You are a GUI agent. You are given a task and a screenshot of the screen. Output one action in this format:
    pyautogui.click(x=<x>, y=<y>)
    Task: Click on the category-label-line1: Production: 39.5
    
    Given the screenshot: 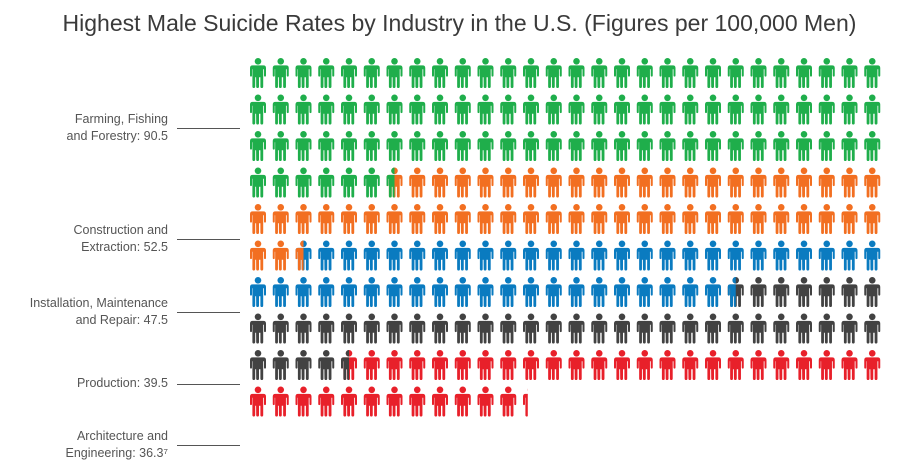 What is the action you would take?
    pyautogui.click(x=122, y=383)
    